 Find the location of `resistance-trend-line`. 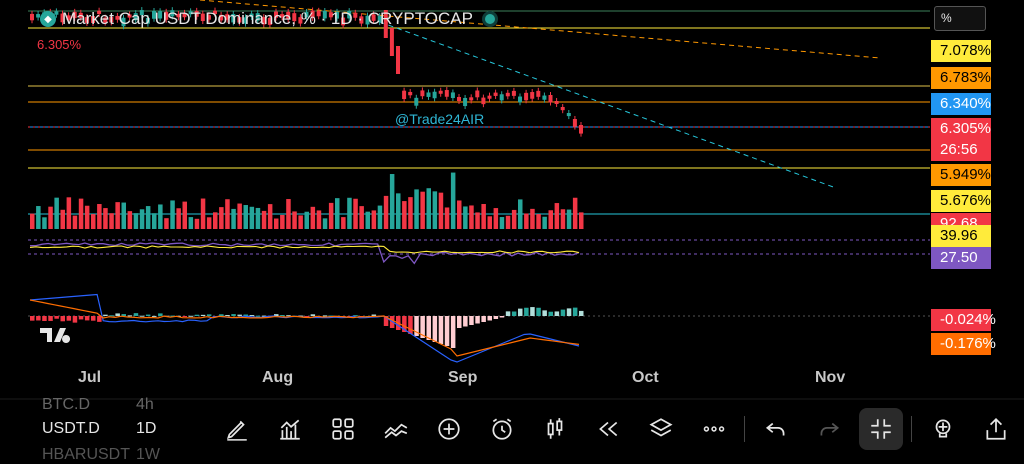

resistance-trend-line is located at coordinates (540, 29).